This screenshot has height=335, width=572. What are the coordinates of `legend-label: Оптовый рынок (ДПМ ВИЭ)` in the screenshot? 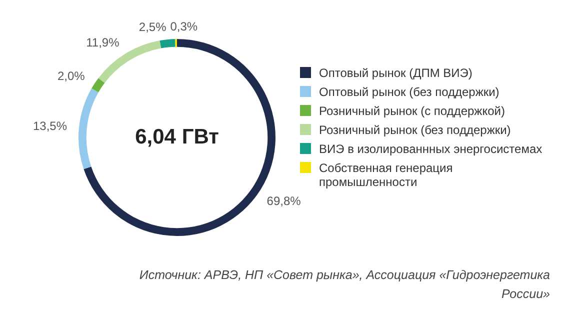 It's located at (395, 73).